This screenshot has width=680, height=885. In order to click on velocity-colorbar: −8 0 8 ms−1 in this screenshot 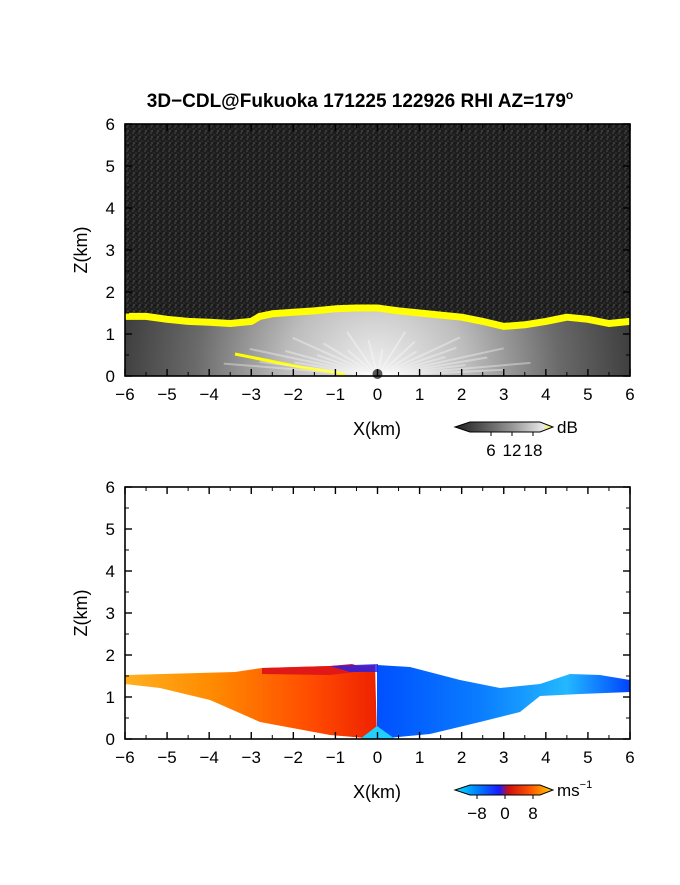, I will do `click(522, 801)`.